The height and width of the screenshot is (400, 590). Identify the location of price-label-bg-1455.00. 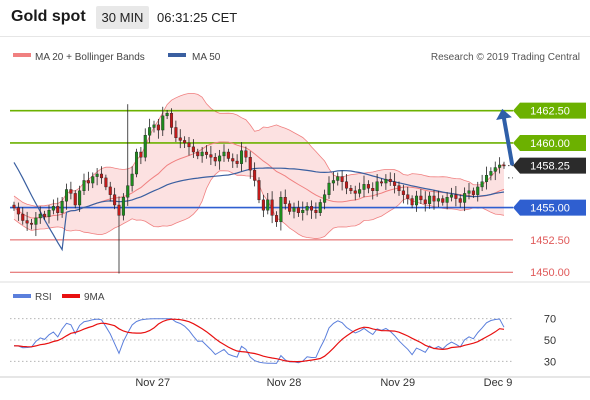
(549, 207).